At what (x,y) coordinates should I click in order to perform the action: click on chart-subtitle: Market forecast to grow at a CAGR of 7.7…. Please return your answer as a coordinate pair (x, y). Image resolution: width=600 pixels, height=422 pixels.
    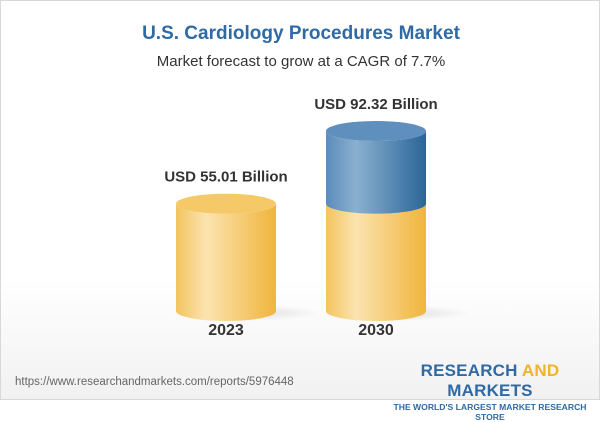
    Looking at the image, I should click on (301, 61).